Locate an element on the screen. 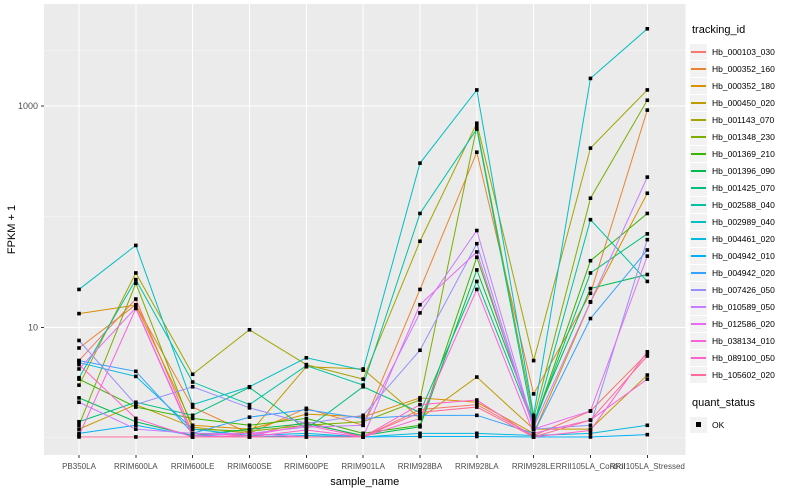 This screenshot has height=500, width=800. legend-item-label: Hb_089100_050 is located at coordinates (743, 357).